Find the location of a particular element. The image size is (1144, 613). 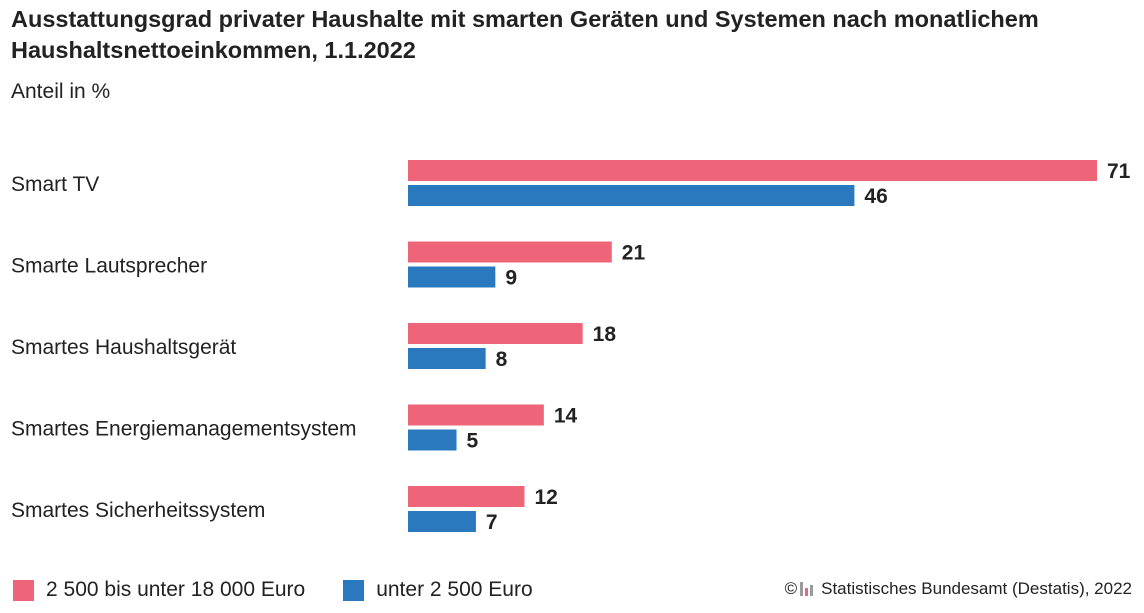

bar-smarte-lautsprecher-low-income is located at coordinates (452, 277).